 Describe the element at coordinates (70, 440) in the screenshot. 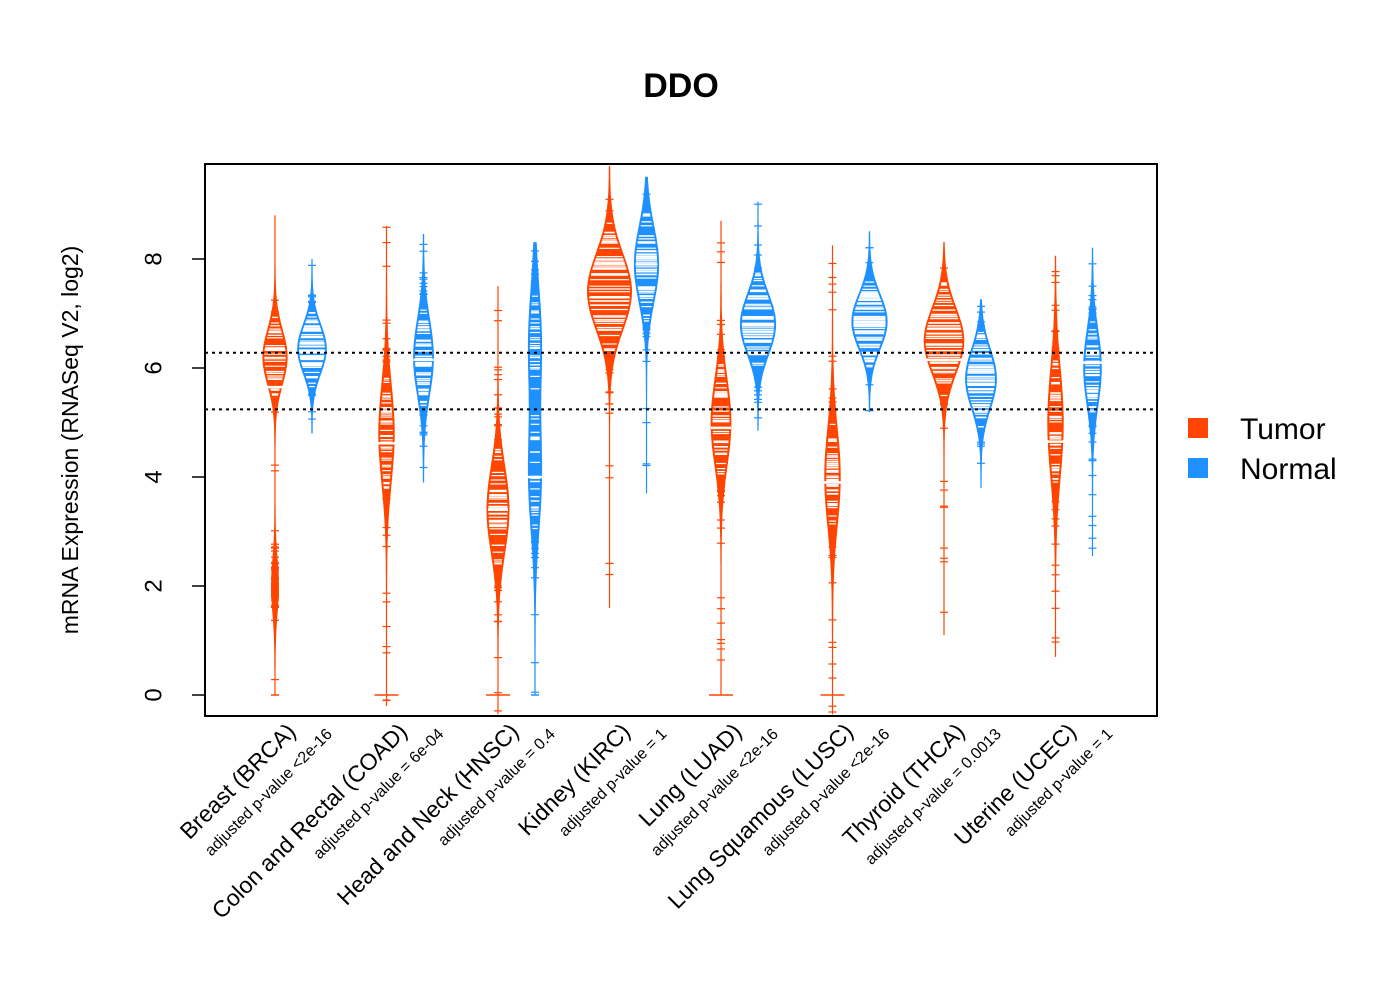

I see `y-axis-label: mRNA Expression (RNASeq V2, log2)` at that location.